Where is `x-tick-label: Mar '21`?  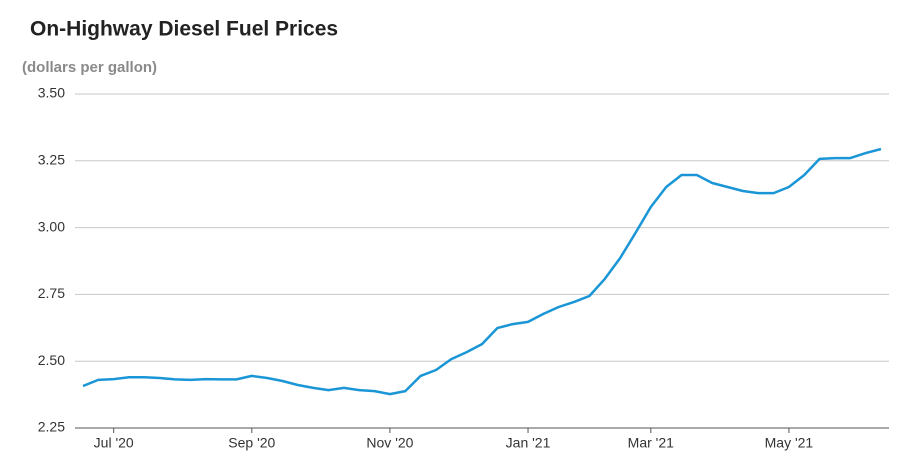
x-tick-label: Mar '21 is located at coordinates (651, 443).